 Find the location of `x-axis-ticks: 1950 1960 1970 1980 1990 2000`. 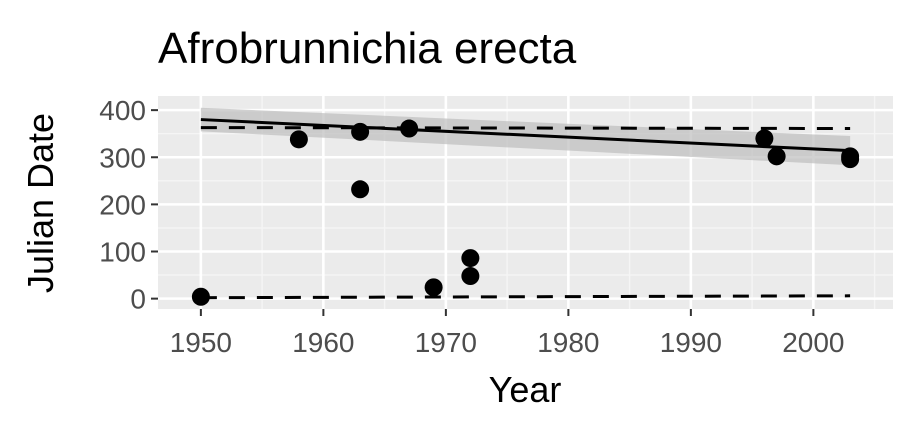

x-axis-ticks: 1950 1960 1970 1980 1990 2000 is located at coordinates (507, 333).